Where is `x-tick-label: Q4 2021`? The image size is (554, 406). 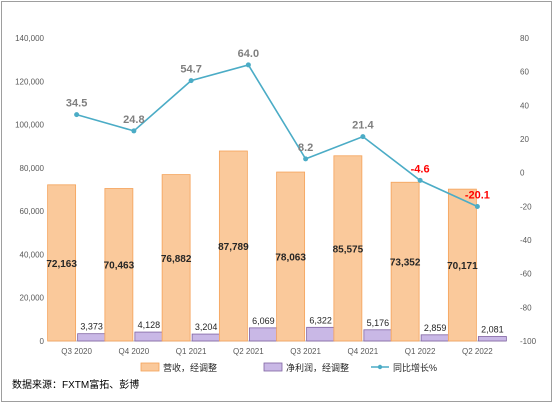 x-tick-label: Q4 2021 is located at coordinates (363, 351).